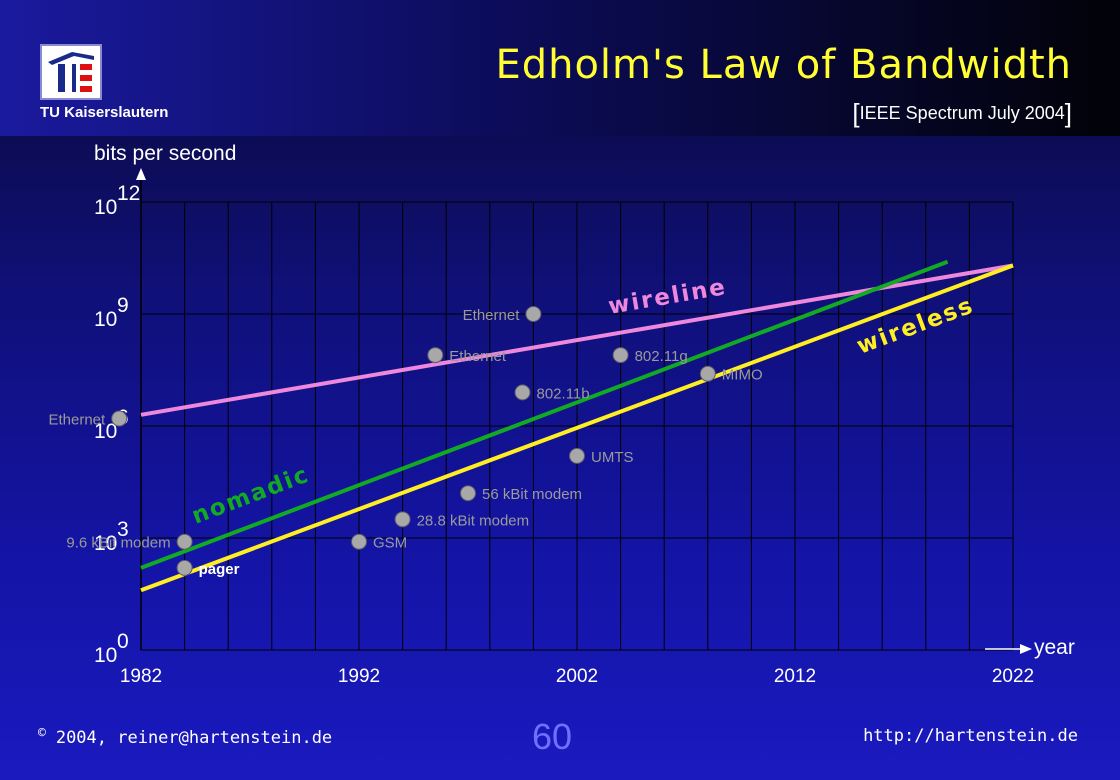 Image resolution: width=1120 pixels, height=780 pixels. I want to click on series-label-nomadic: nomadic, so click(250, 495).